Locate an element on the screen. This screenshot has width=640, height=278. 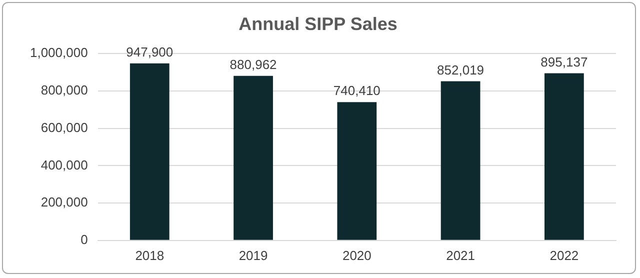
y-tick-label: 0 is located at coordinates (84, 239).